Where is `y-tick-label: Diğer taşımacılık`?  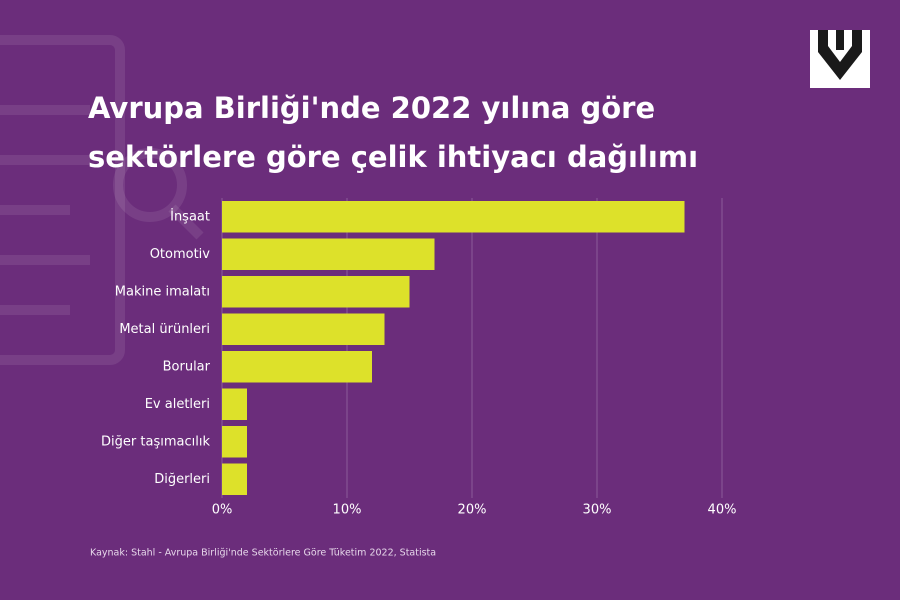
y-tick-label: Diğer taşımacılık is located at coordinates (155, 441).